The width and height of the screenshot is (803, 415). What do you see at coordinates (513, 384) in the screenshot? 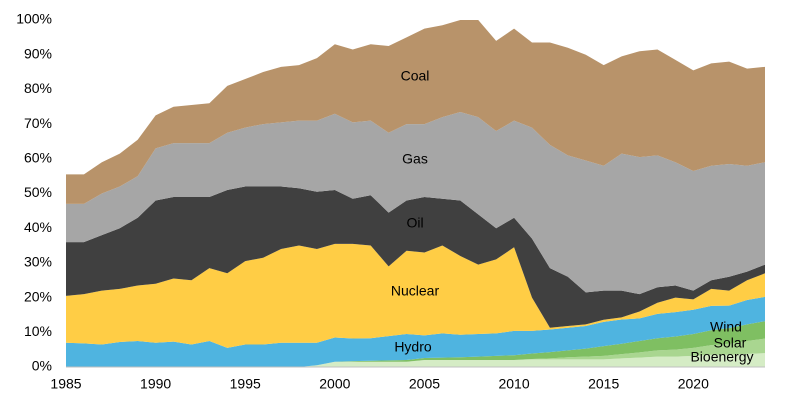
I see `x-tick-label: 2010` at bounding box center [513, 384].